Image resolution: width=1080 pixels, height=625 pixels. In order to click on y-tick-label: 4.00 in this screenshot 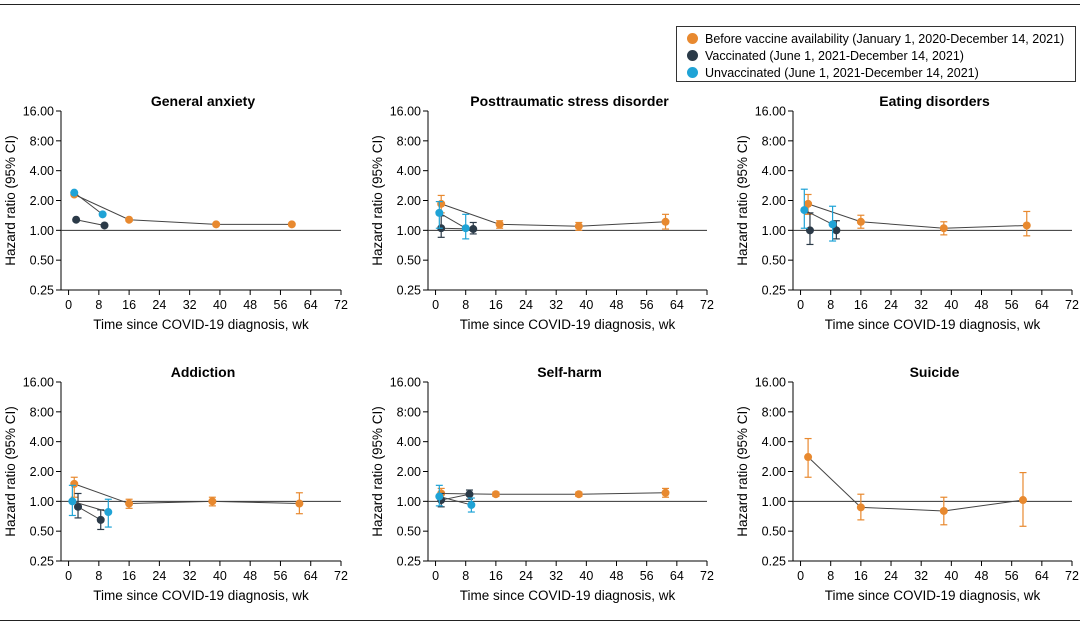, I will do `click(774, 442)`.